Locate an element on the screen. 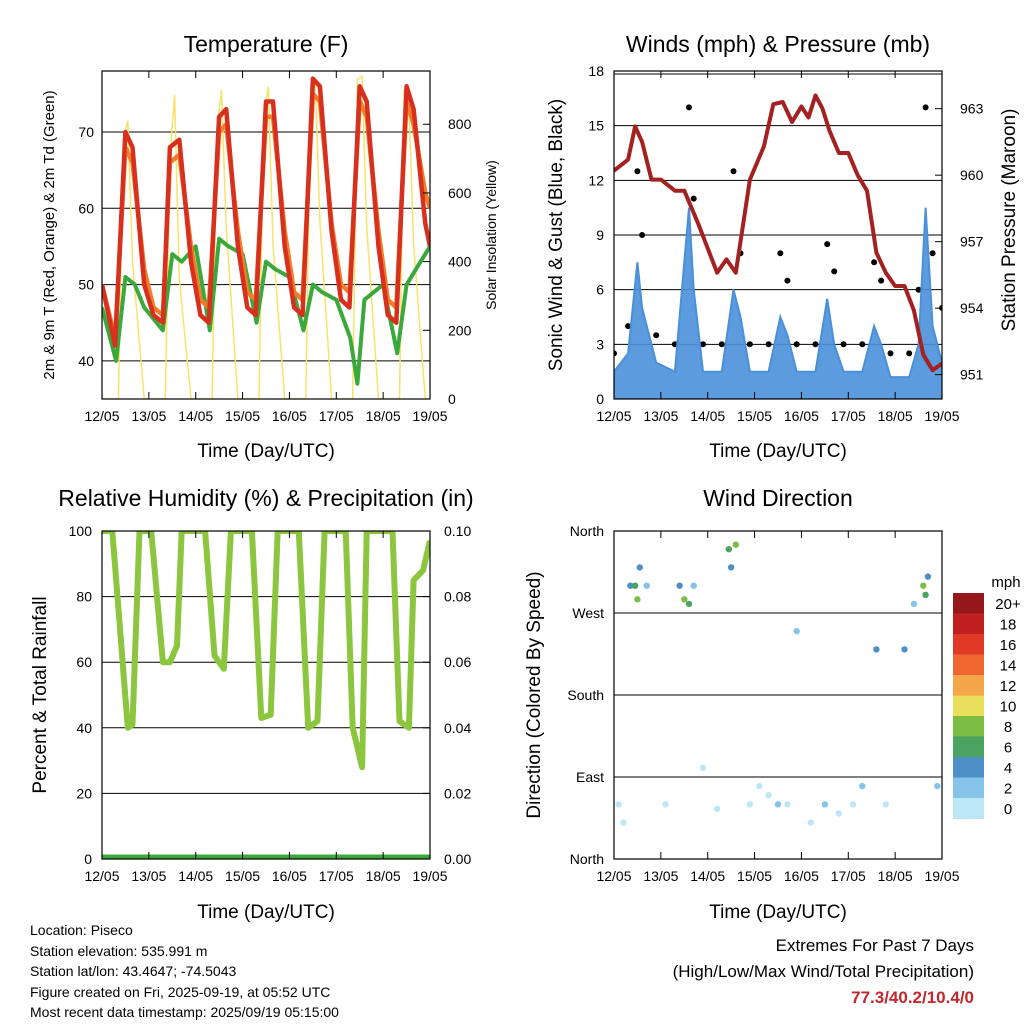 The image size is (1024, 1024). legend-label: 2 is located at coordinates (1008, 789).